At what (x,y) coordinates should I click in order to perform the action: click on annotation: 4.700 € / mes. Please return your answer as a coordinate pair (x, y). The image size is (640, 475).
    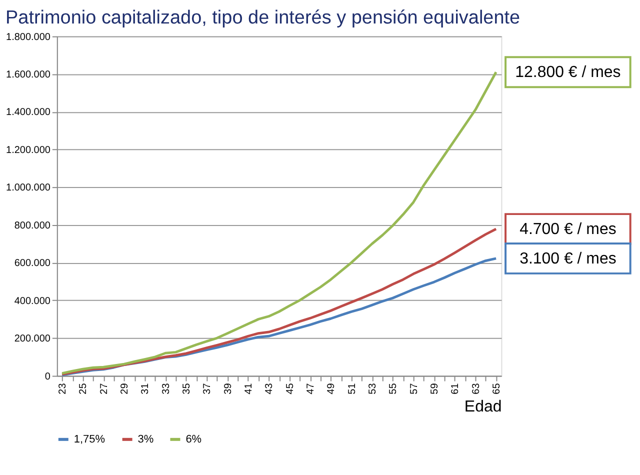
    Looking at the image, I should click on (568, 229).